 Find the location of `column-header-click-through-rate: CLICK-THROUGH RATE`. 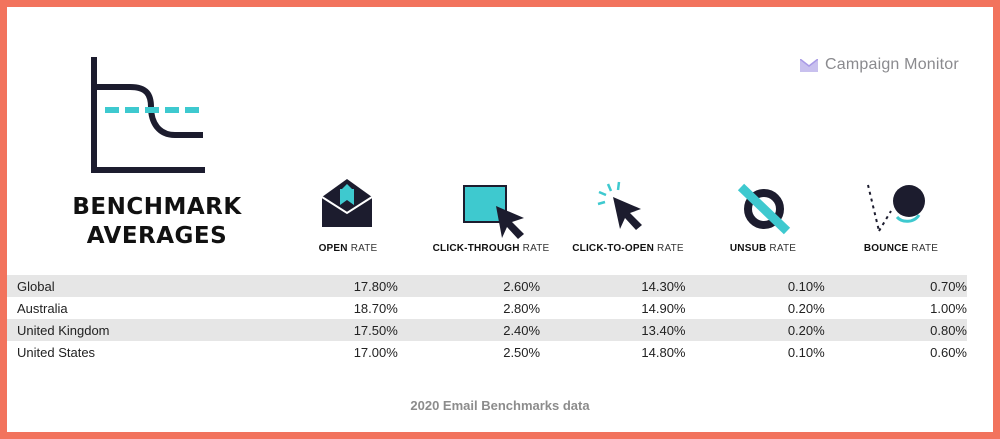

column-header-click-through-rate: CLICK-THROUGH RATE is located at coordinates (491, 248).